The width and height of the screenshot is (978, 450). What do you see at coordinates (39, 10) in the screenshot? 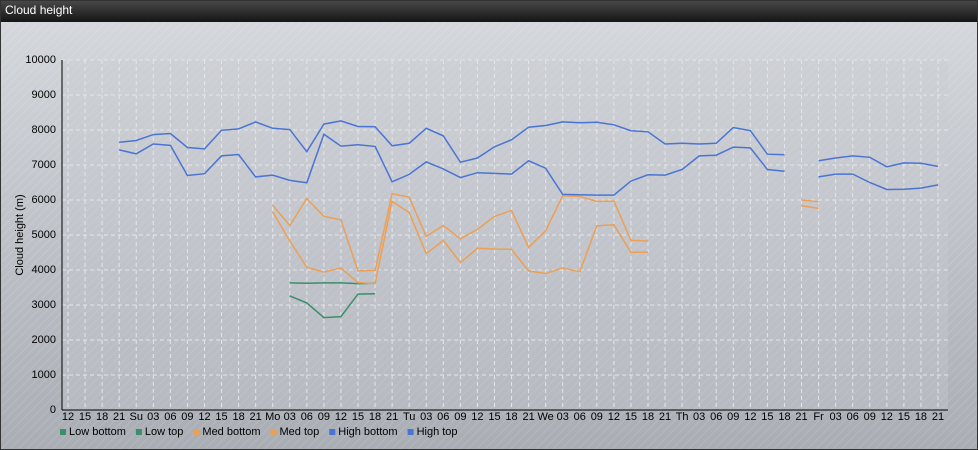
I see `chart-title: Cloud height` at bounding box center [39, 10].